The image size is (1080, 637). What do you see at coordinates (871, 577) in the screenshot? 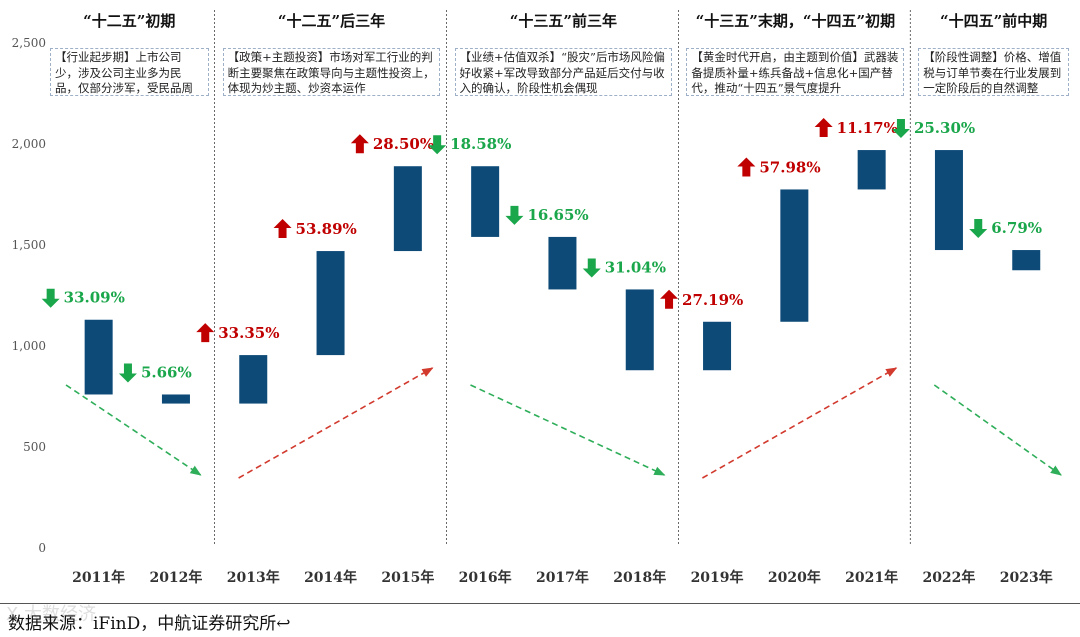
I see `x-tick-label: 2021年` at bounding box center [871, 577].